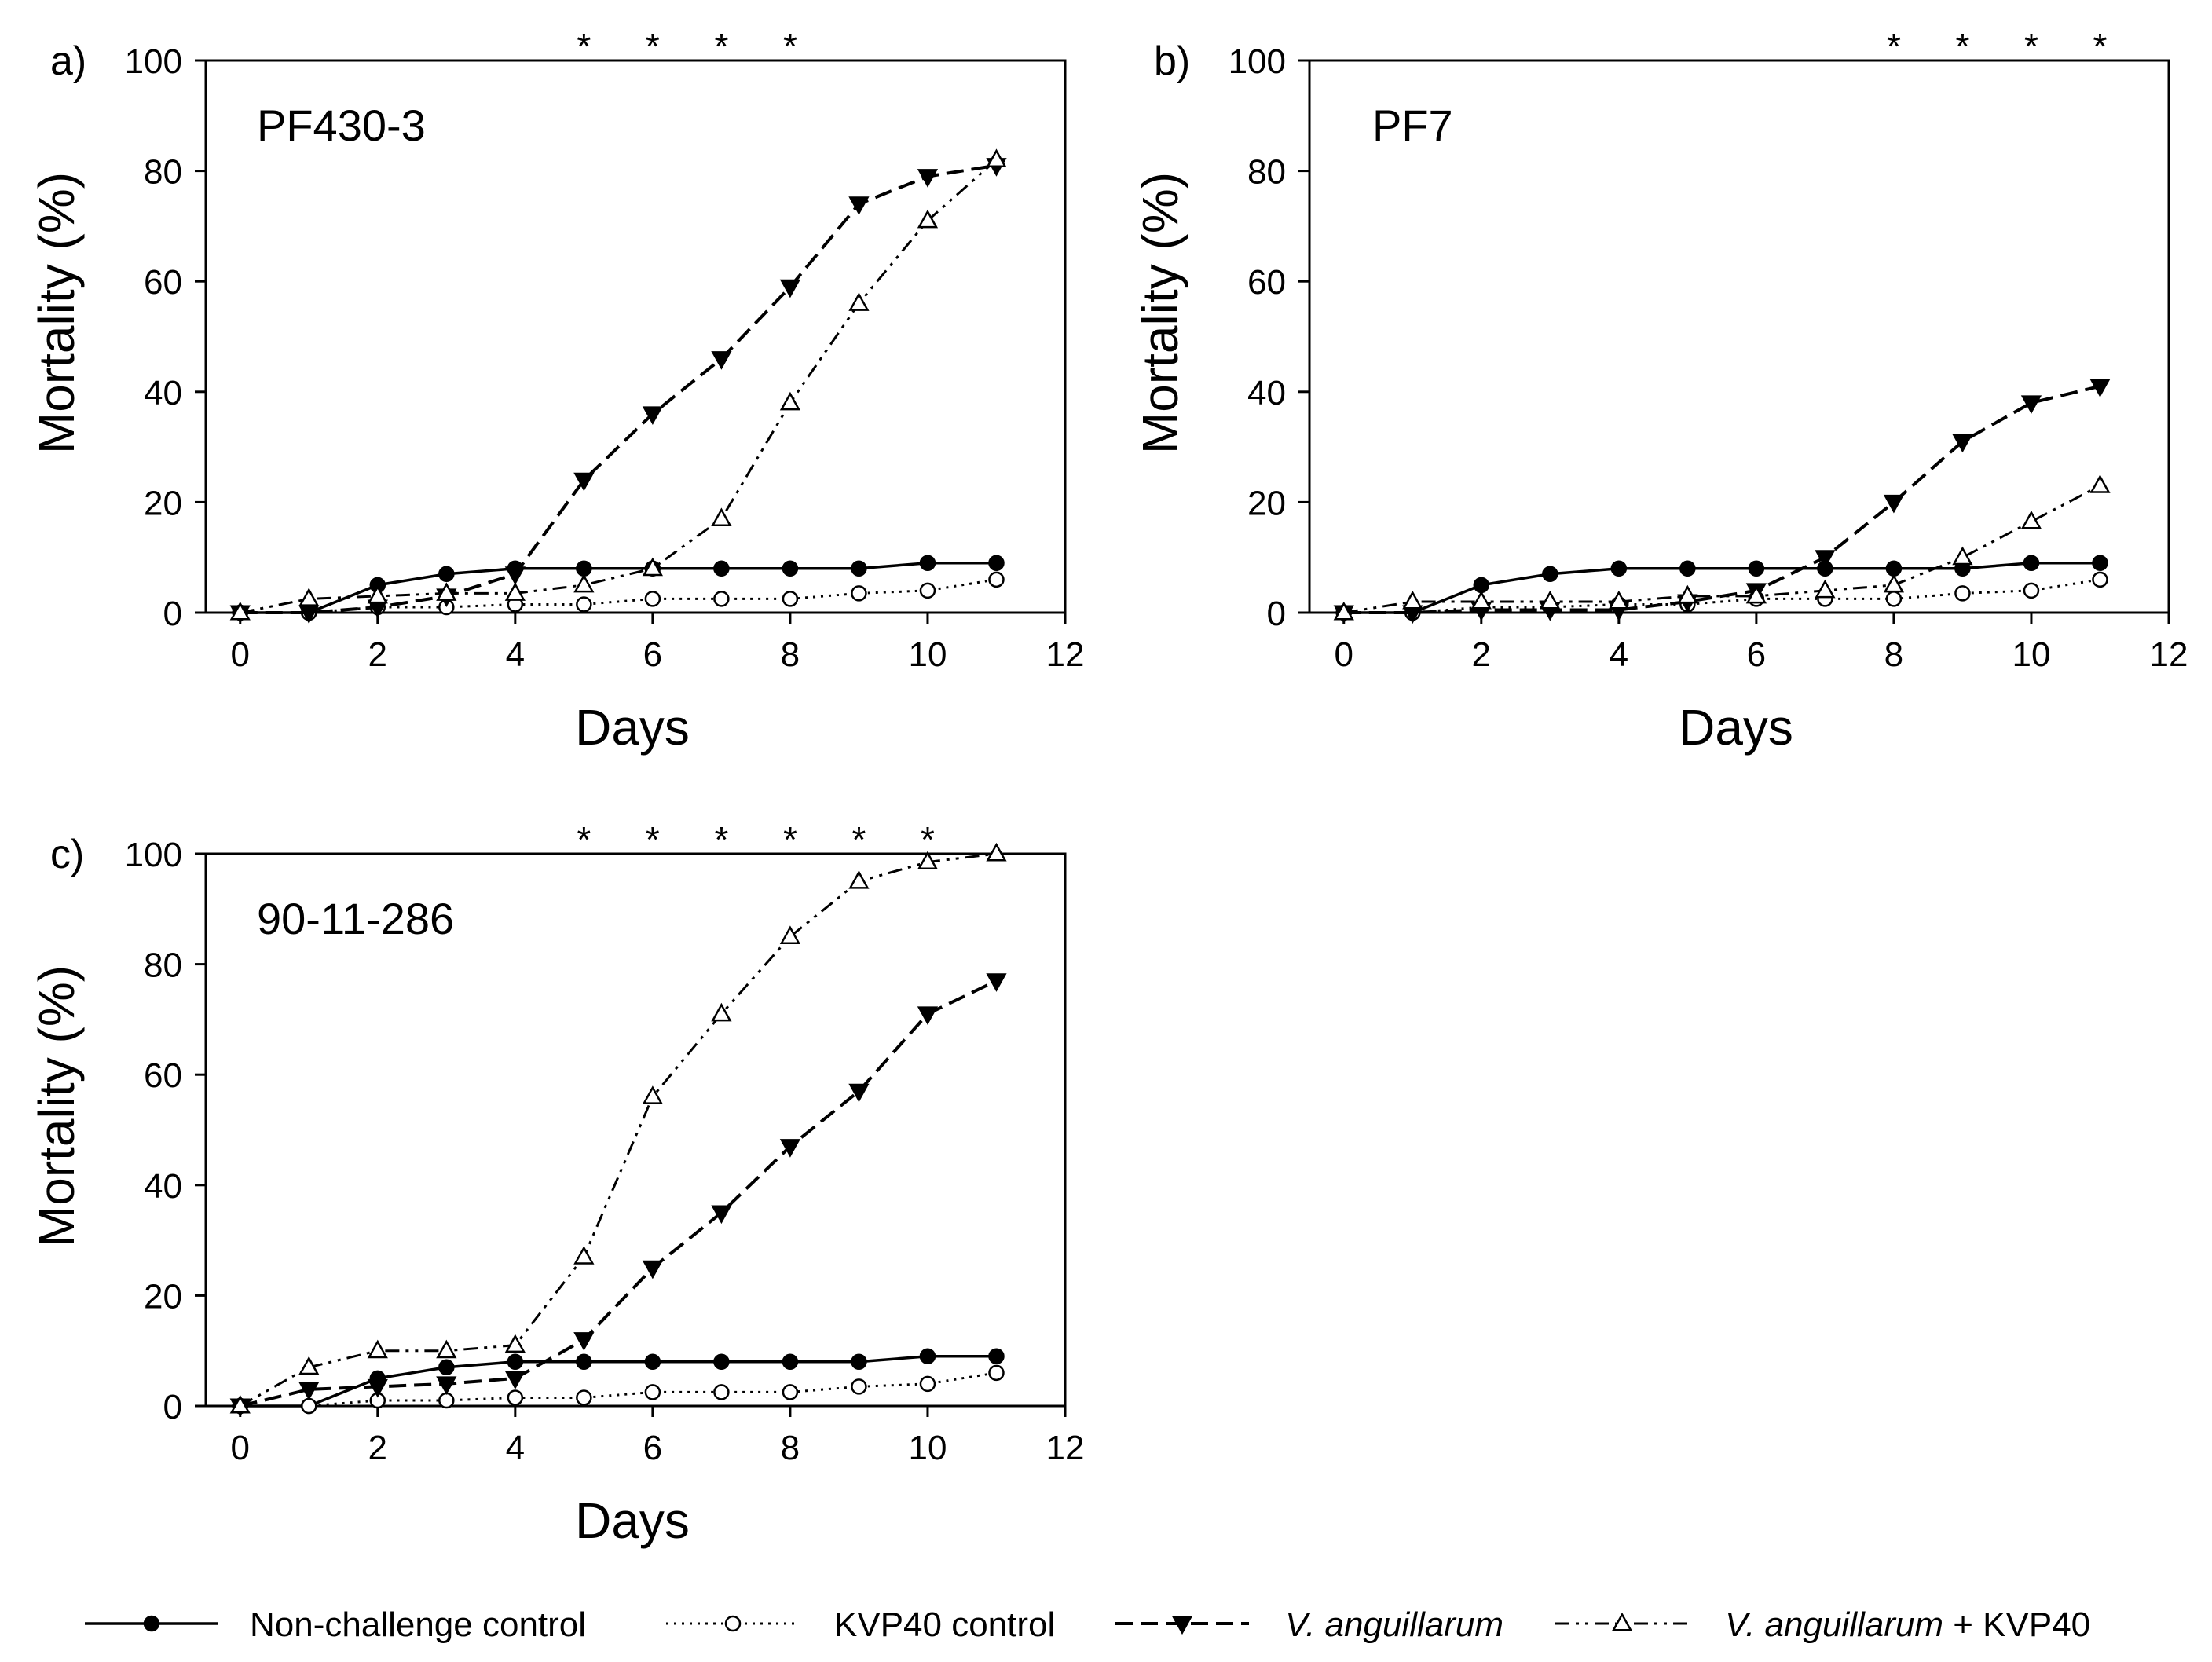 The width and height of the screenshot is (2212, 1662). Describe the element at coordinates (1344, 654) in the screenshot. I see `x-tick-label: 0` at that location.